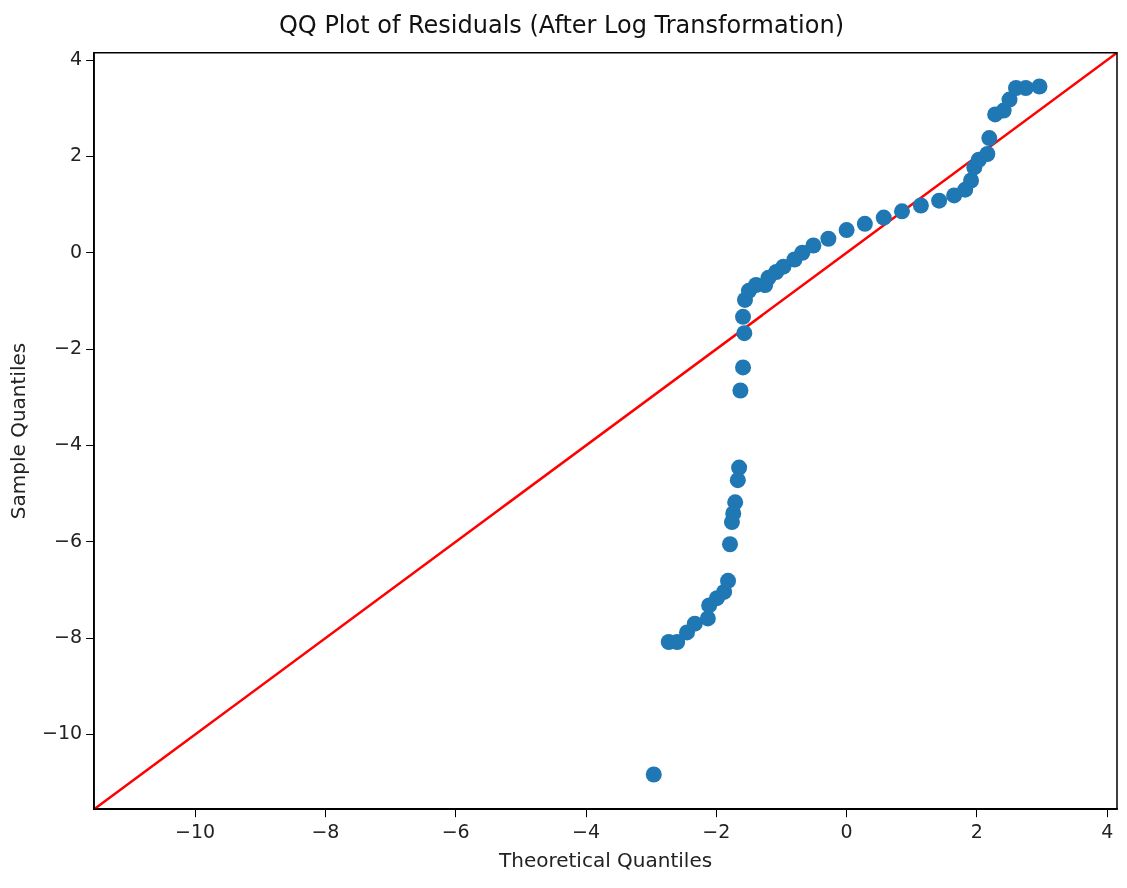  What do you see at coordinates (62, 732) in the screenshot?
I see `y-tick-label: −10` at bounding box center [62, 732].